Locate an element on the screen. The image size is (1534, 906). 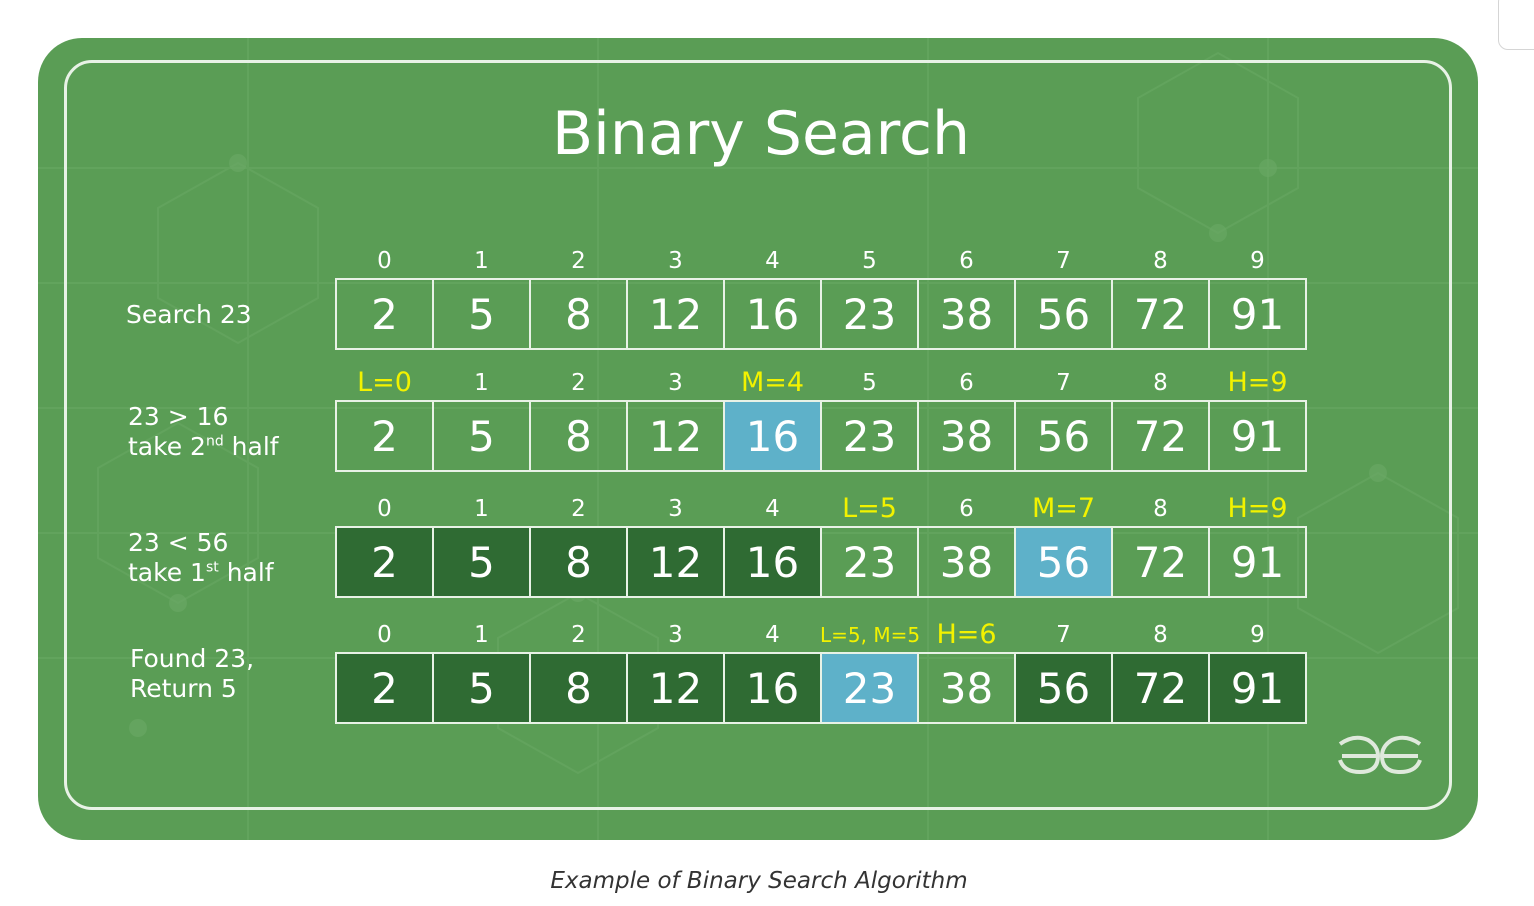
index-label: L=0 is located at coordinates (384, 382).